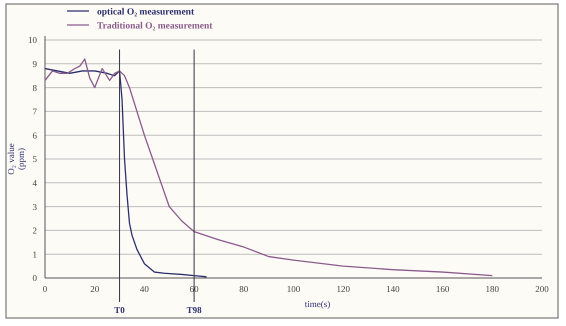 Image resolution: width=566 pixels, height=326 pixels. What do you see at coordinates (293, 289) in the screenshot?
I see `x-tick-label: 100` at bounding box center [293, 289].